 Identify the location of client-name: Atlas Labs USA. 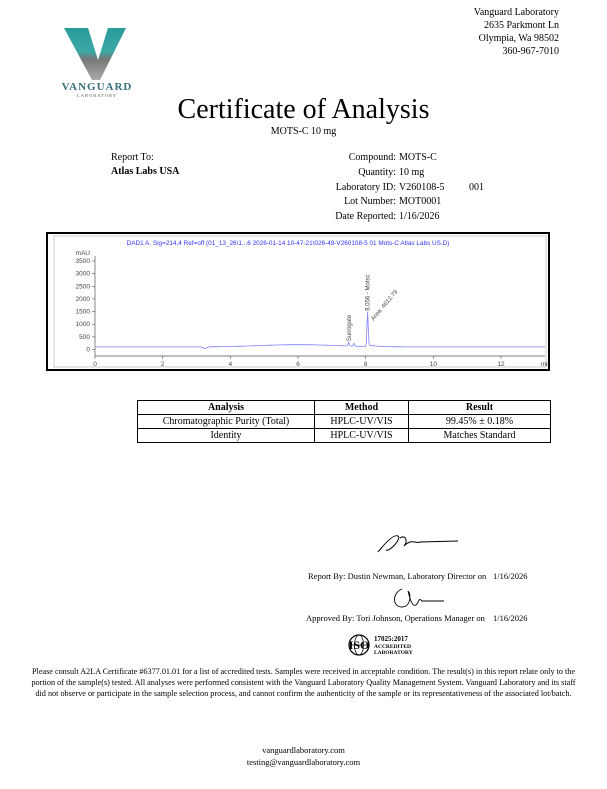
(145, 171).